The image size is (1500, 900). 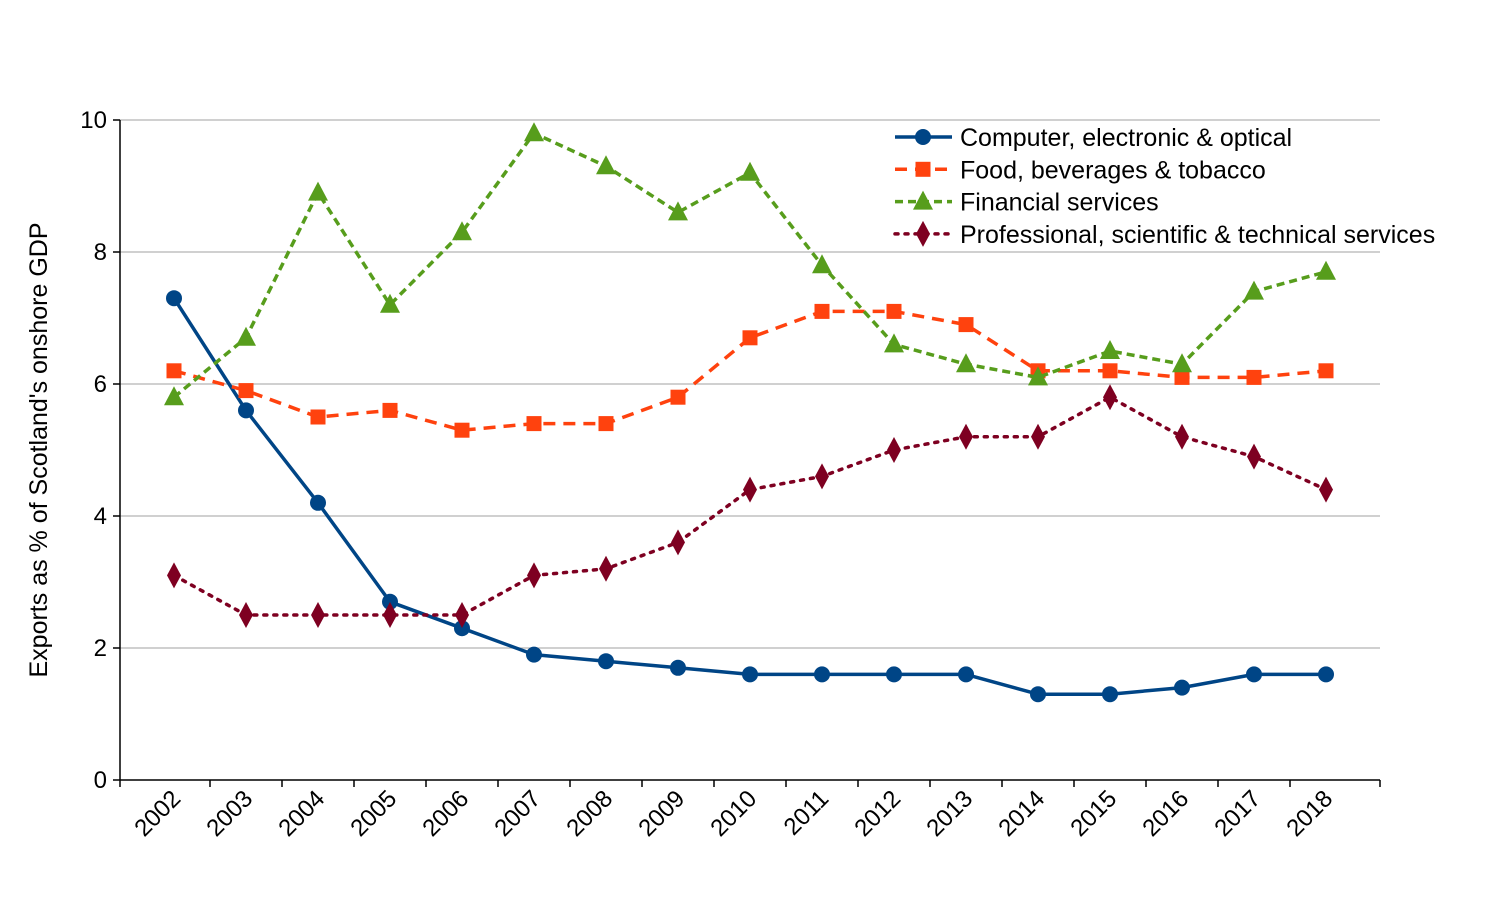 What do you see at coordinates (93, 120) in the screenshot?
I see `y-tick-label: 10` at bounding box center [93, 120].